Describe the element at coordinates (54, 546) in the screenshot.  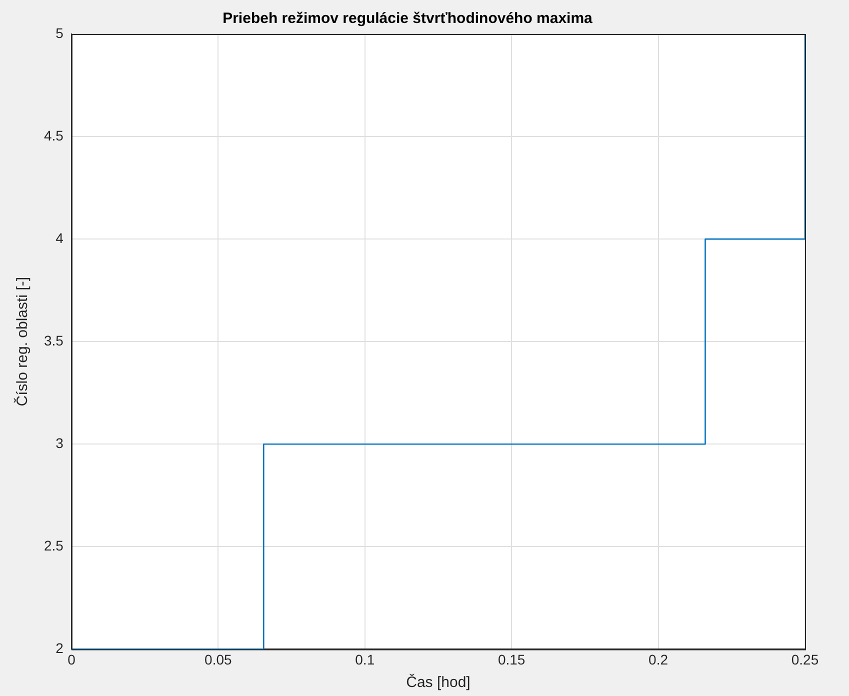
I see `y-tick-label: 2.5` at that location.